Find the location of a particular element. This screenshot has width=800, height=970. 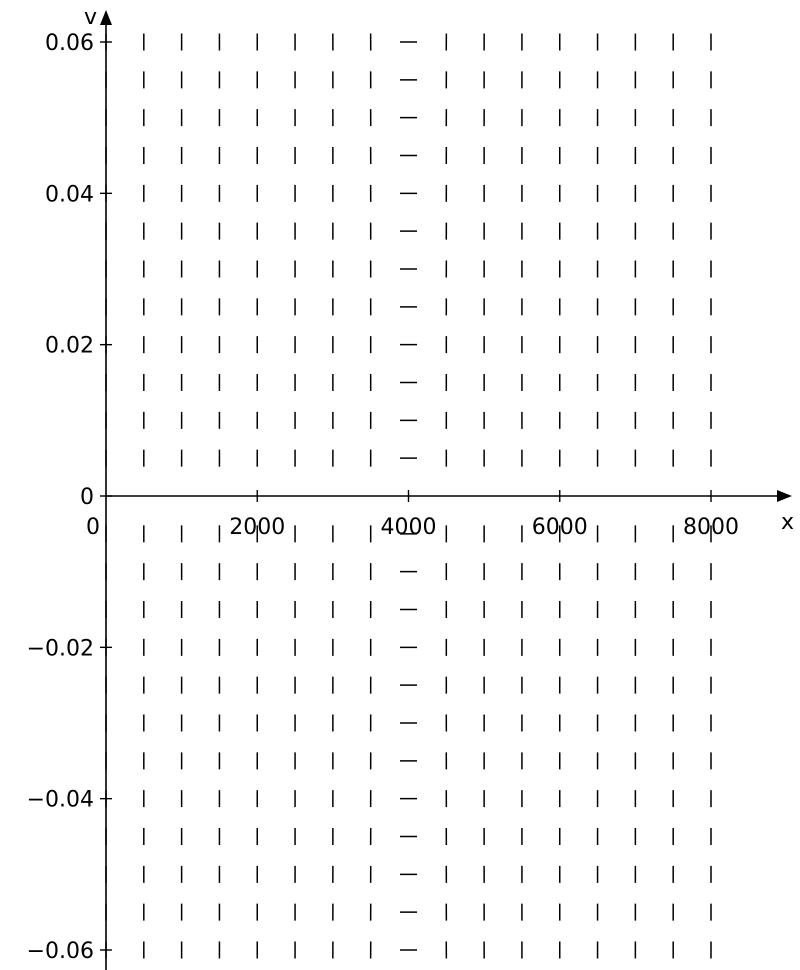

x-axis-label: x is located at coordinates (787, 522).